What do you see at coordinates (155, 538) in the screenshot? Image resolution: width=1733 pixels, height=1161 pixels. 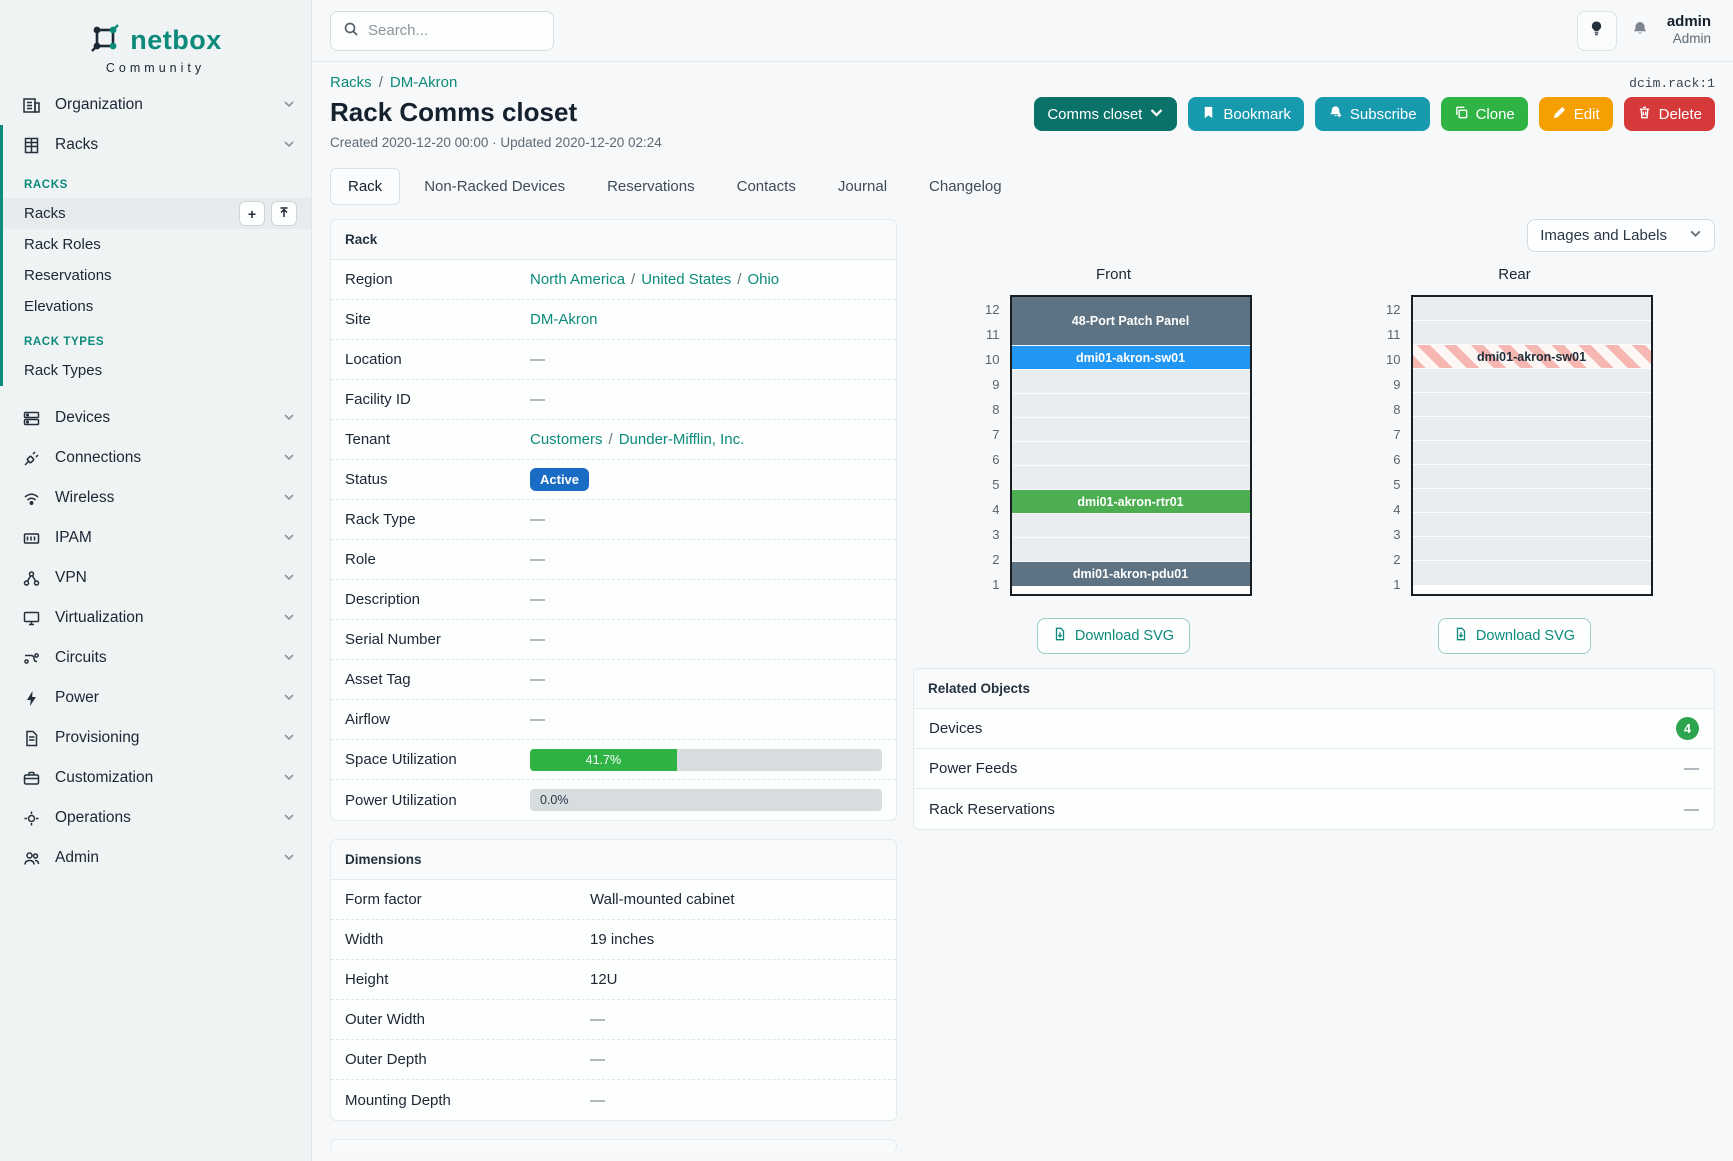 I see `sidebar-item-ipam: IPAM` at bounding box center [155, 538].